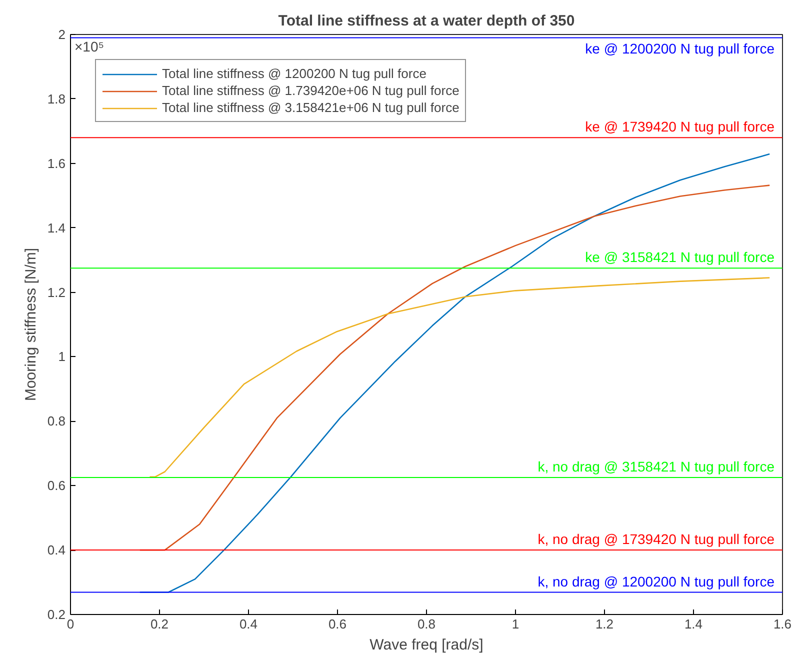 The width and height of the screenshot is (796, 664). Describe the element at coordinates (62, 34) in the screenshot. I see `y-tick-label: 2` at that location.